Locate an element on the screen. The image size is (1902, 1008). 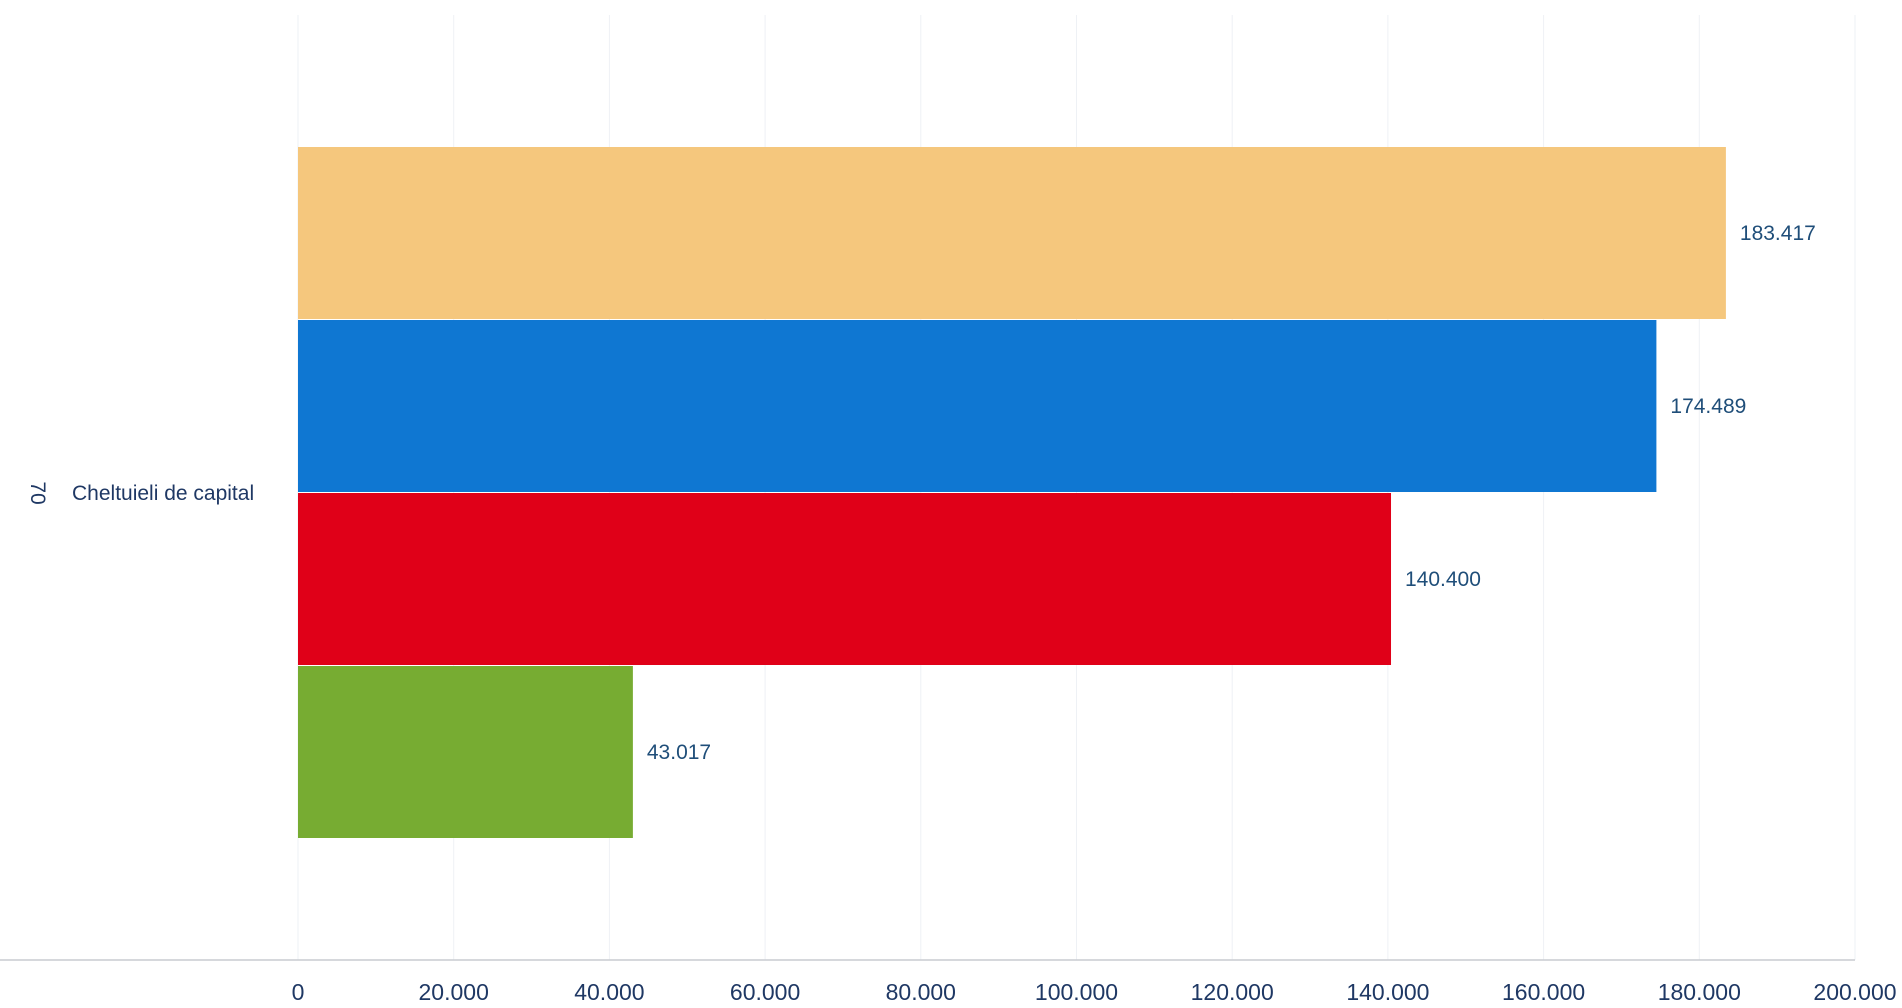
x-tick-label: 120.000 is located at coordinates (1232, 992).